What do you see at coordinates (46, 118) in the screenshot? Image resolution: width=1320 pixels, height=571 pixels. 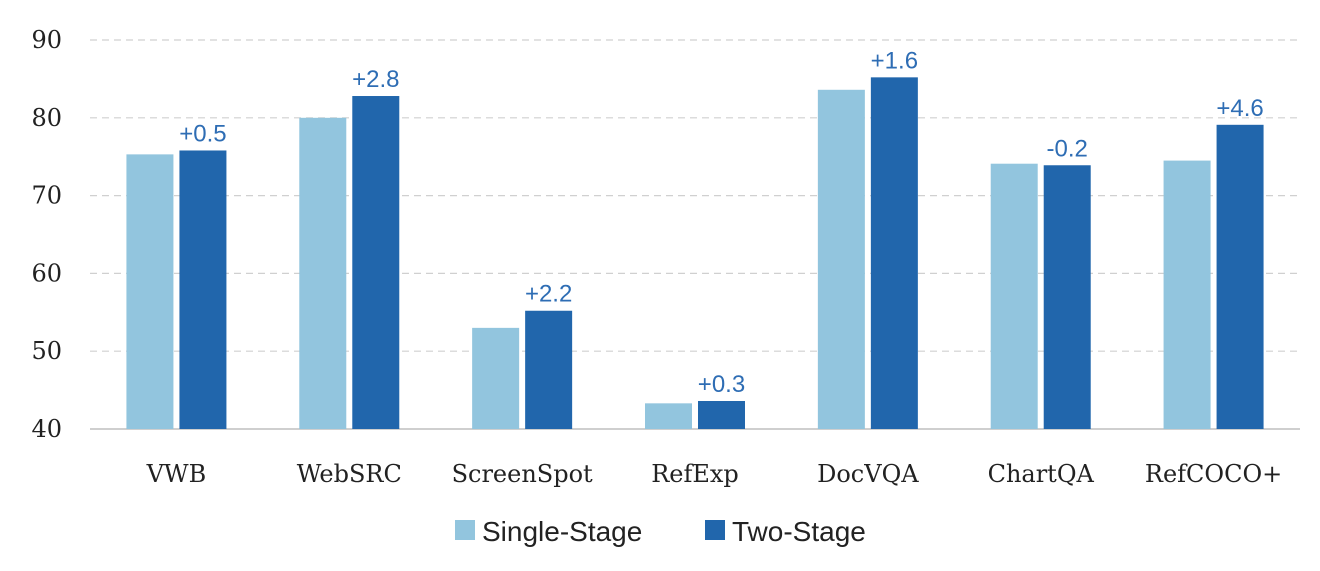 I see `y-tick-label: 80` at bounding box center [46, 118].